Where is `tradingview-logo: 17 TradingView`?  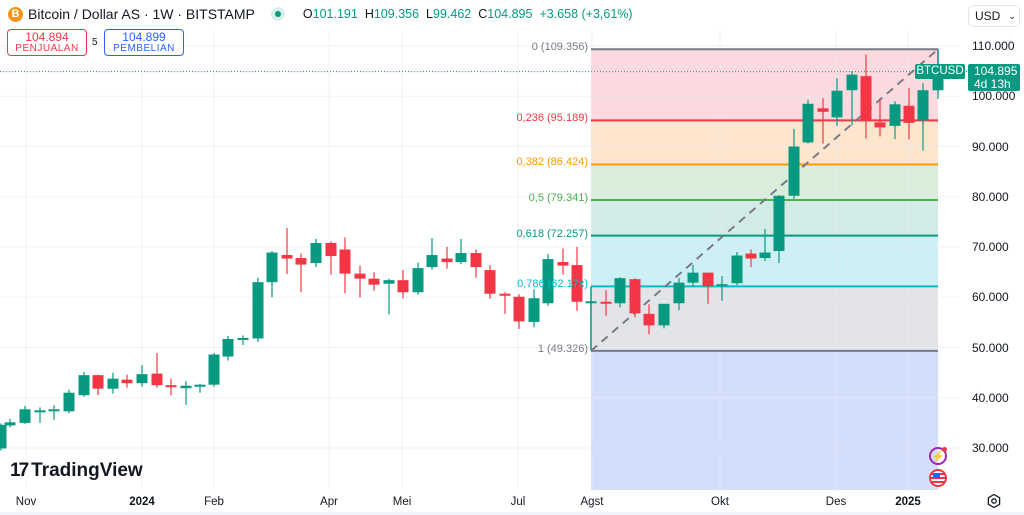 tradingview-logo: 17 TradingView is located at coordinates (76, 471).